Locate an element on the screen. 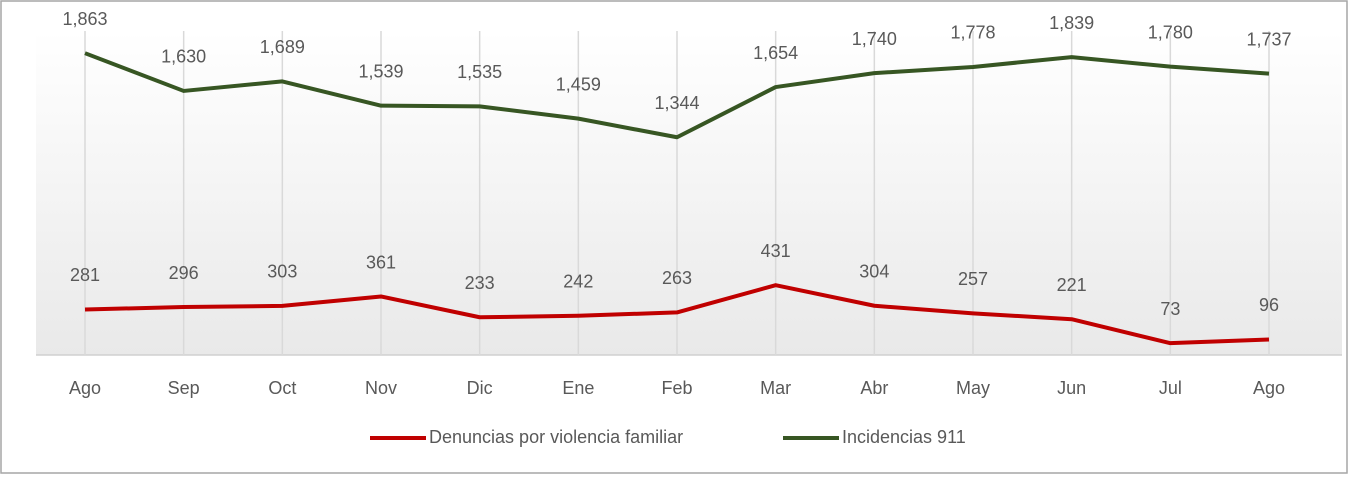 Image resolution: width=1348 pixels, height=479 pixels. data-label: 1,737 is located at coordinates (1268, 39).